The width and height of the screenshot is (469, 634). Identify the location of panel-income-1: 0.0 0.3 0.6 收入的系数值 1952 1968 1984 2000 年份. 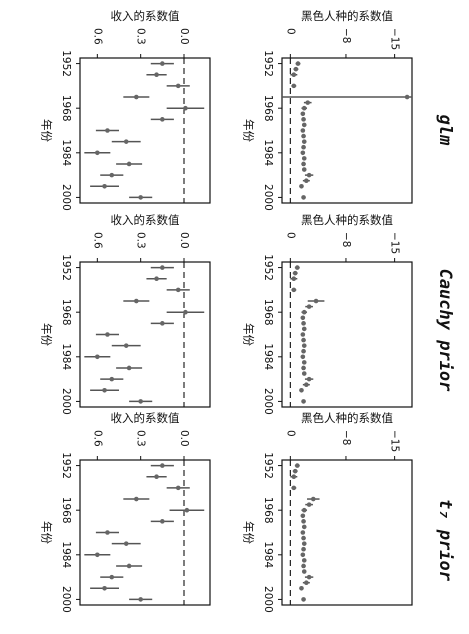
(125, 110).